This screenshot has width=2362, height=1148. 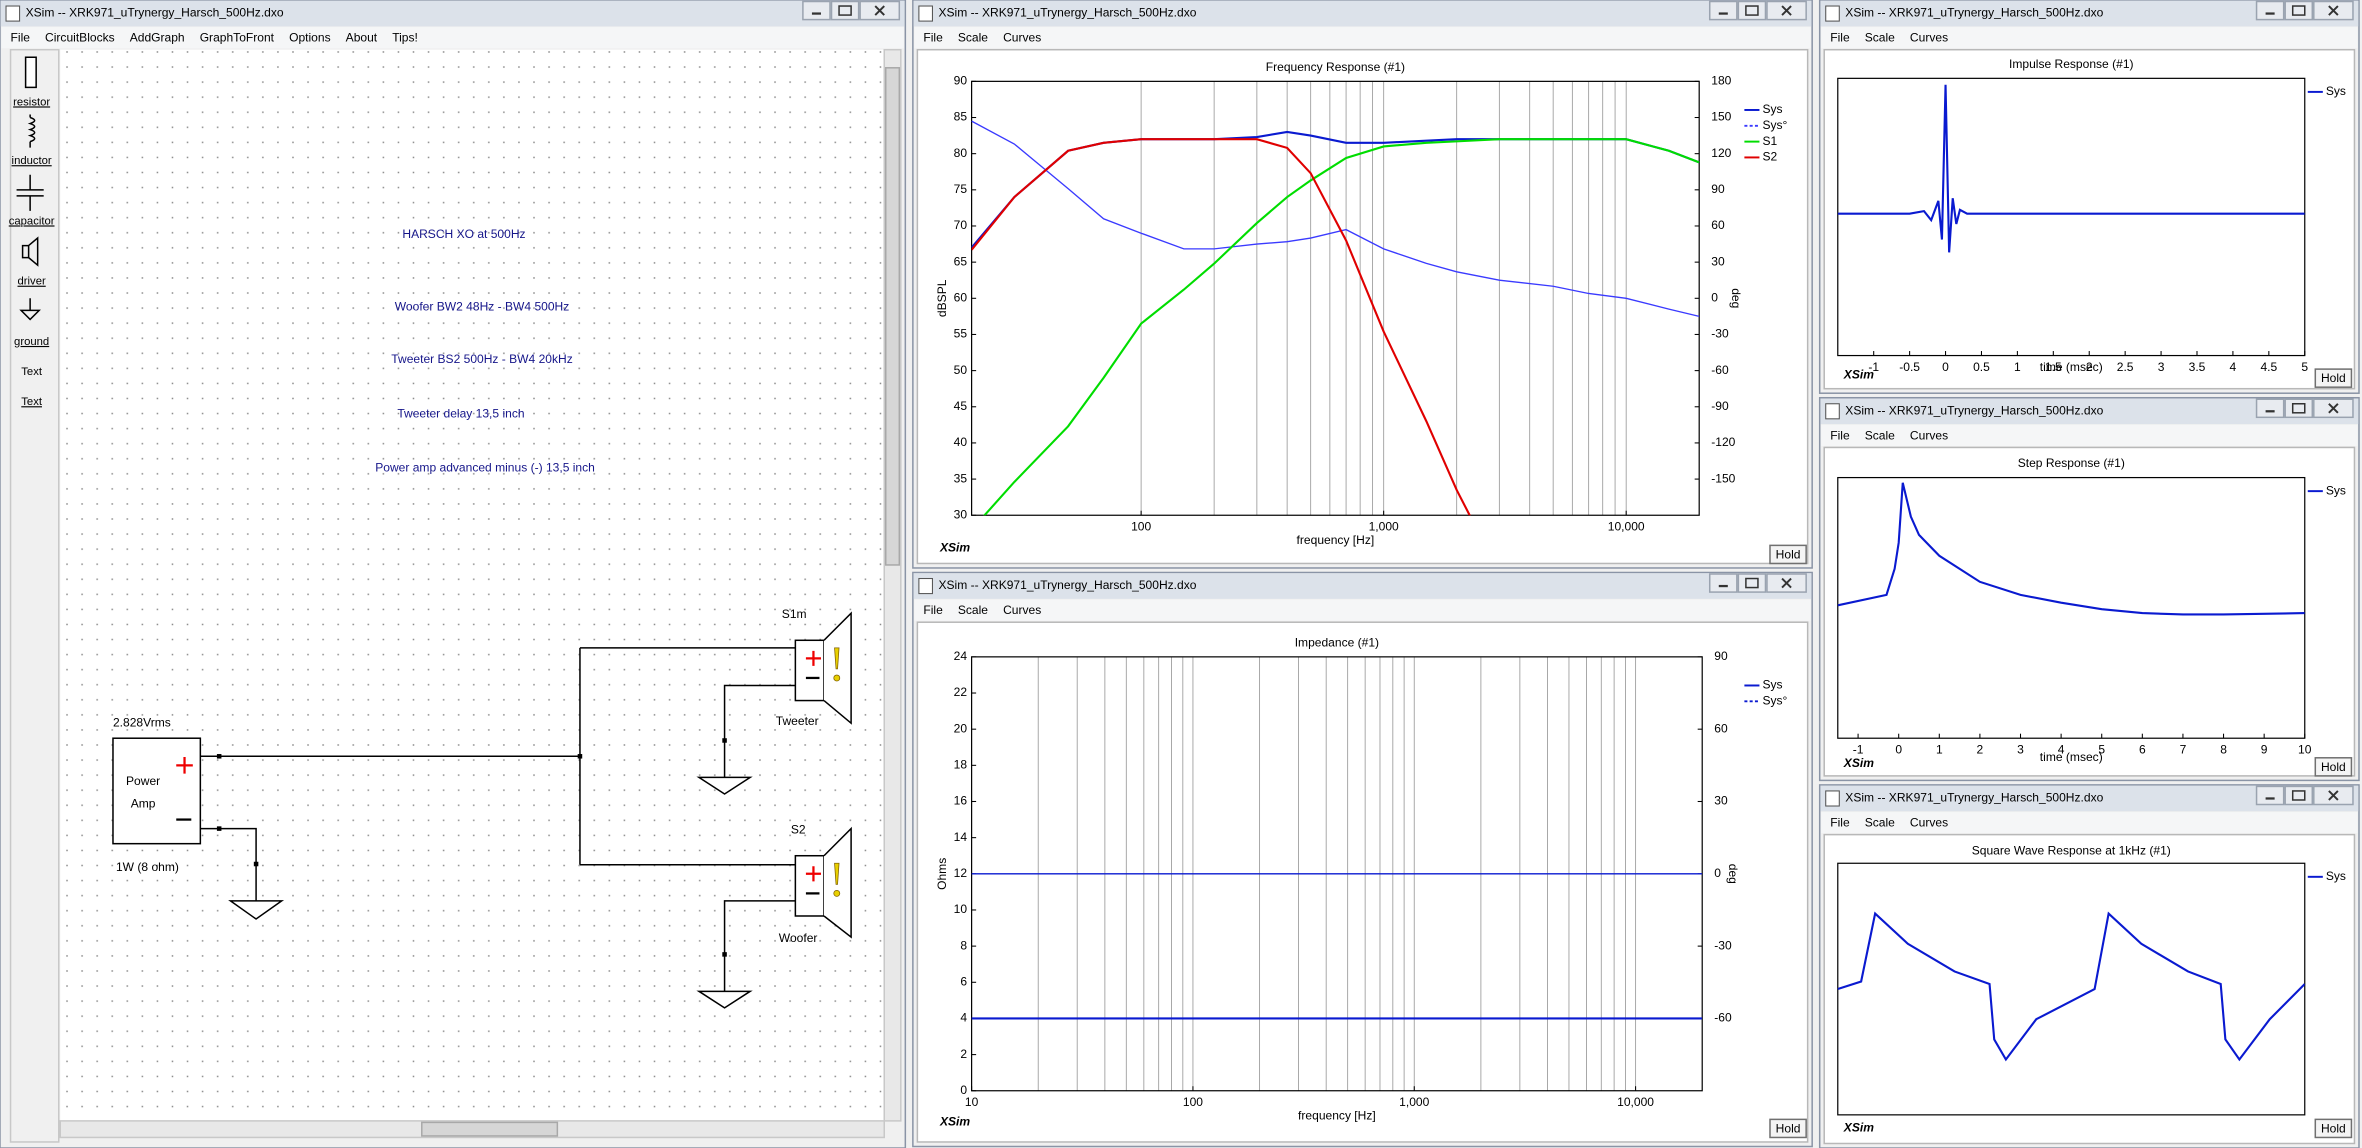 What do you see at coordinates (972, 1102) in the screenshot?
I see `x-tick-label: 10` at bounding box center [972, 1102].